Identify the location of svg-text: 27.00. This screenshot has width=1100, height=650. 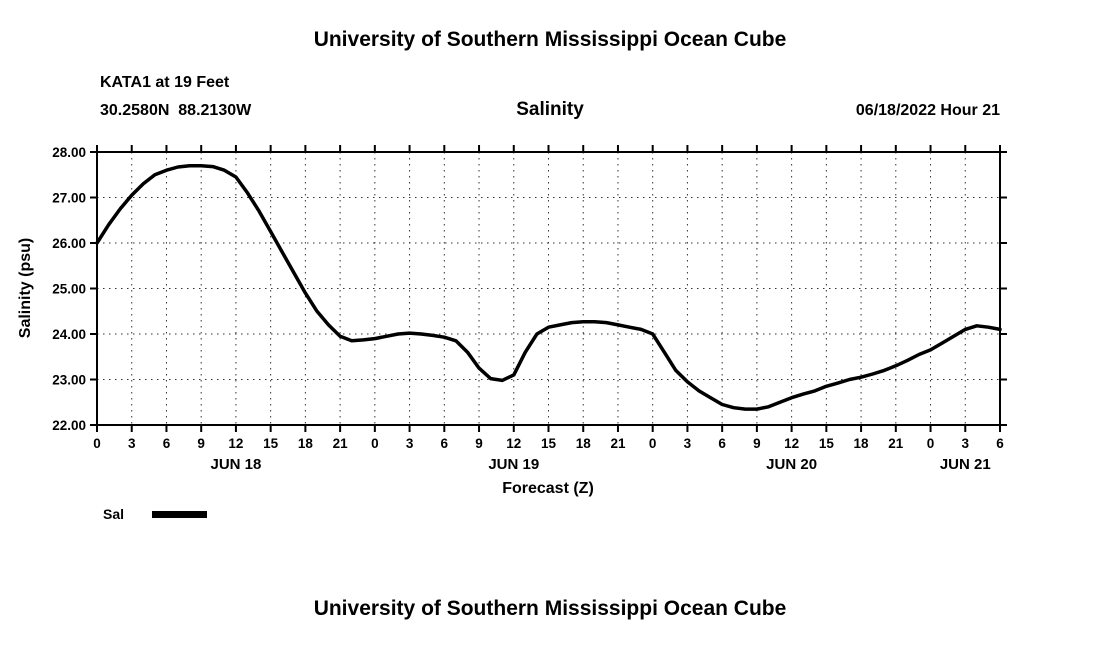
(69, 198).